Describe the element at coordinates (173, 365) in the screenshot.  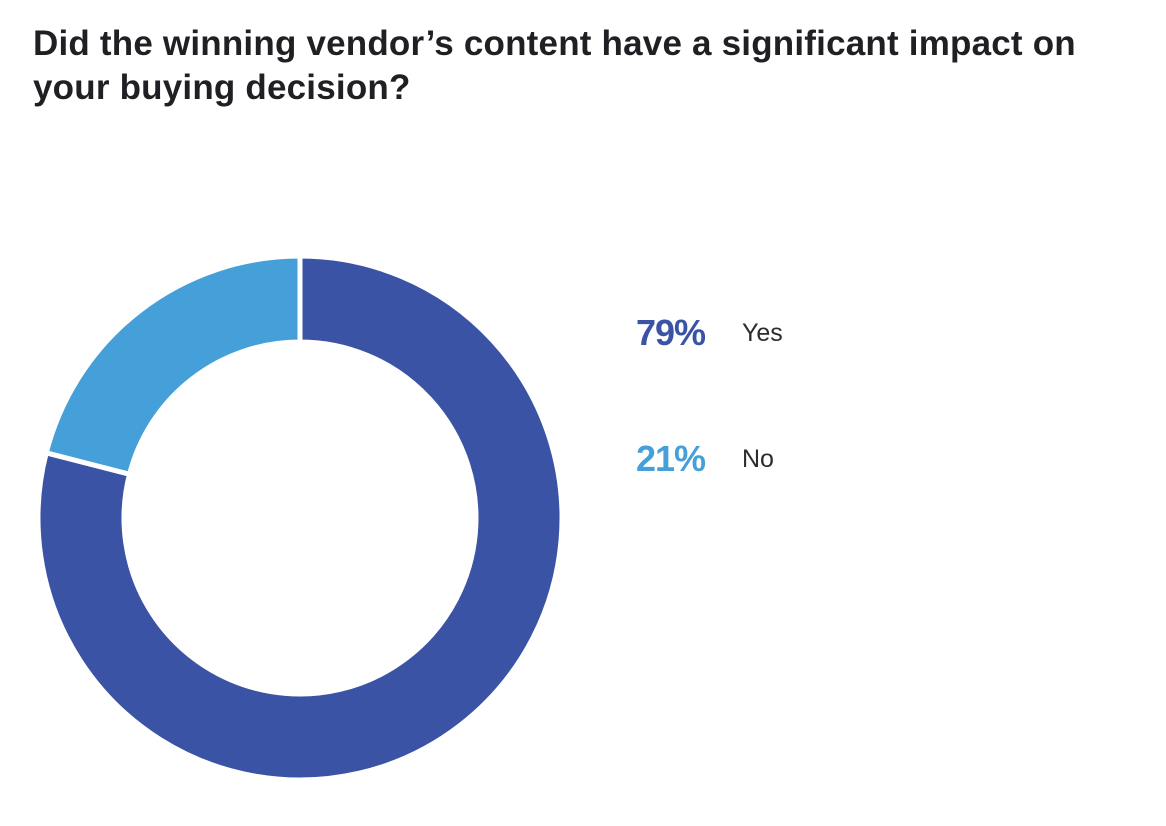
I see `donut-slice-no` at that location.